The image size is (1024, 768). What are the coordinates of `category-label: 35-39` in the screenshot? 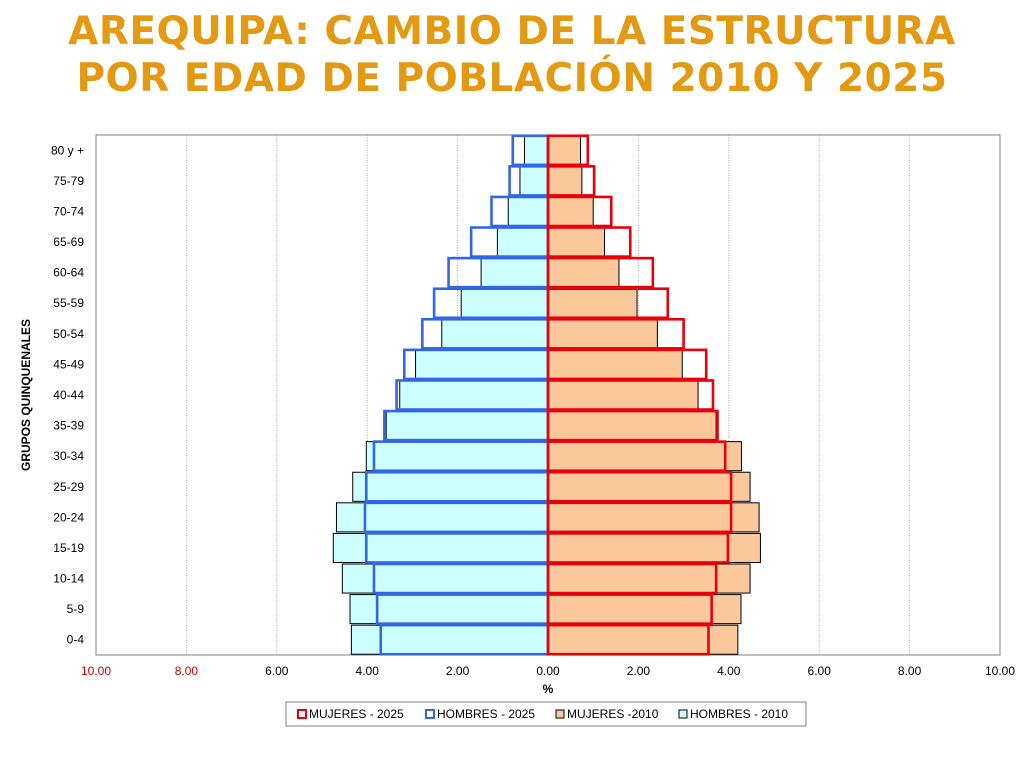 It's located at (68, 426).